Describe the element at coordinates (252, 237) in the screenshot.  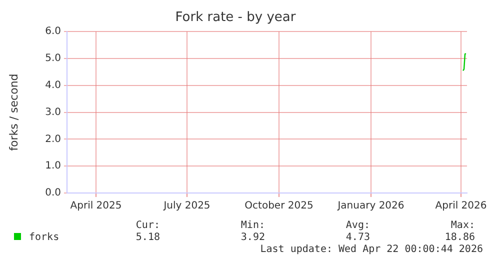
I see `text: 3.92` at that location.